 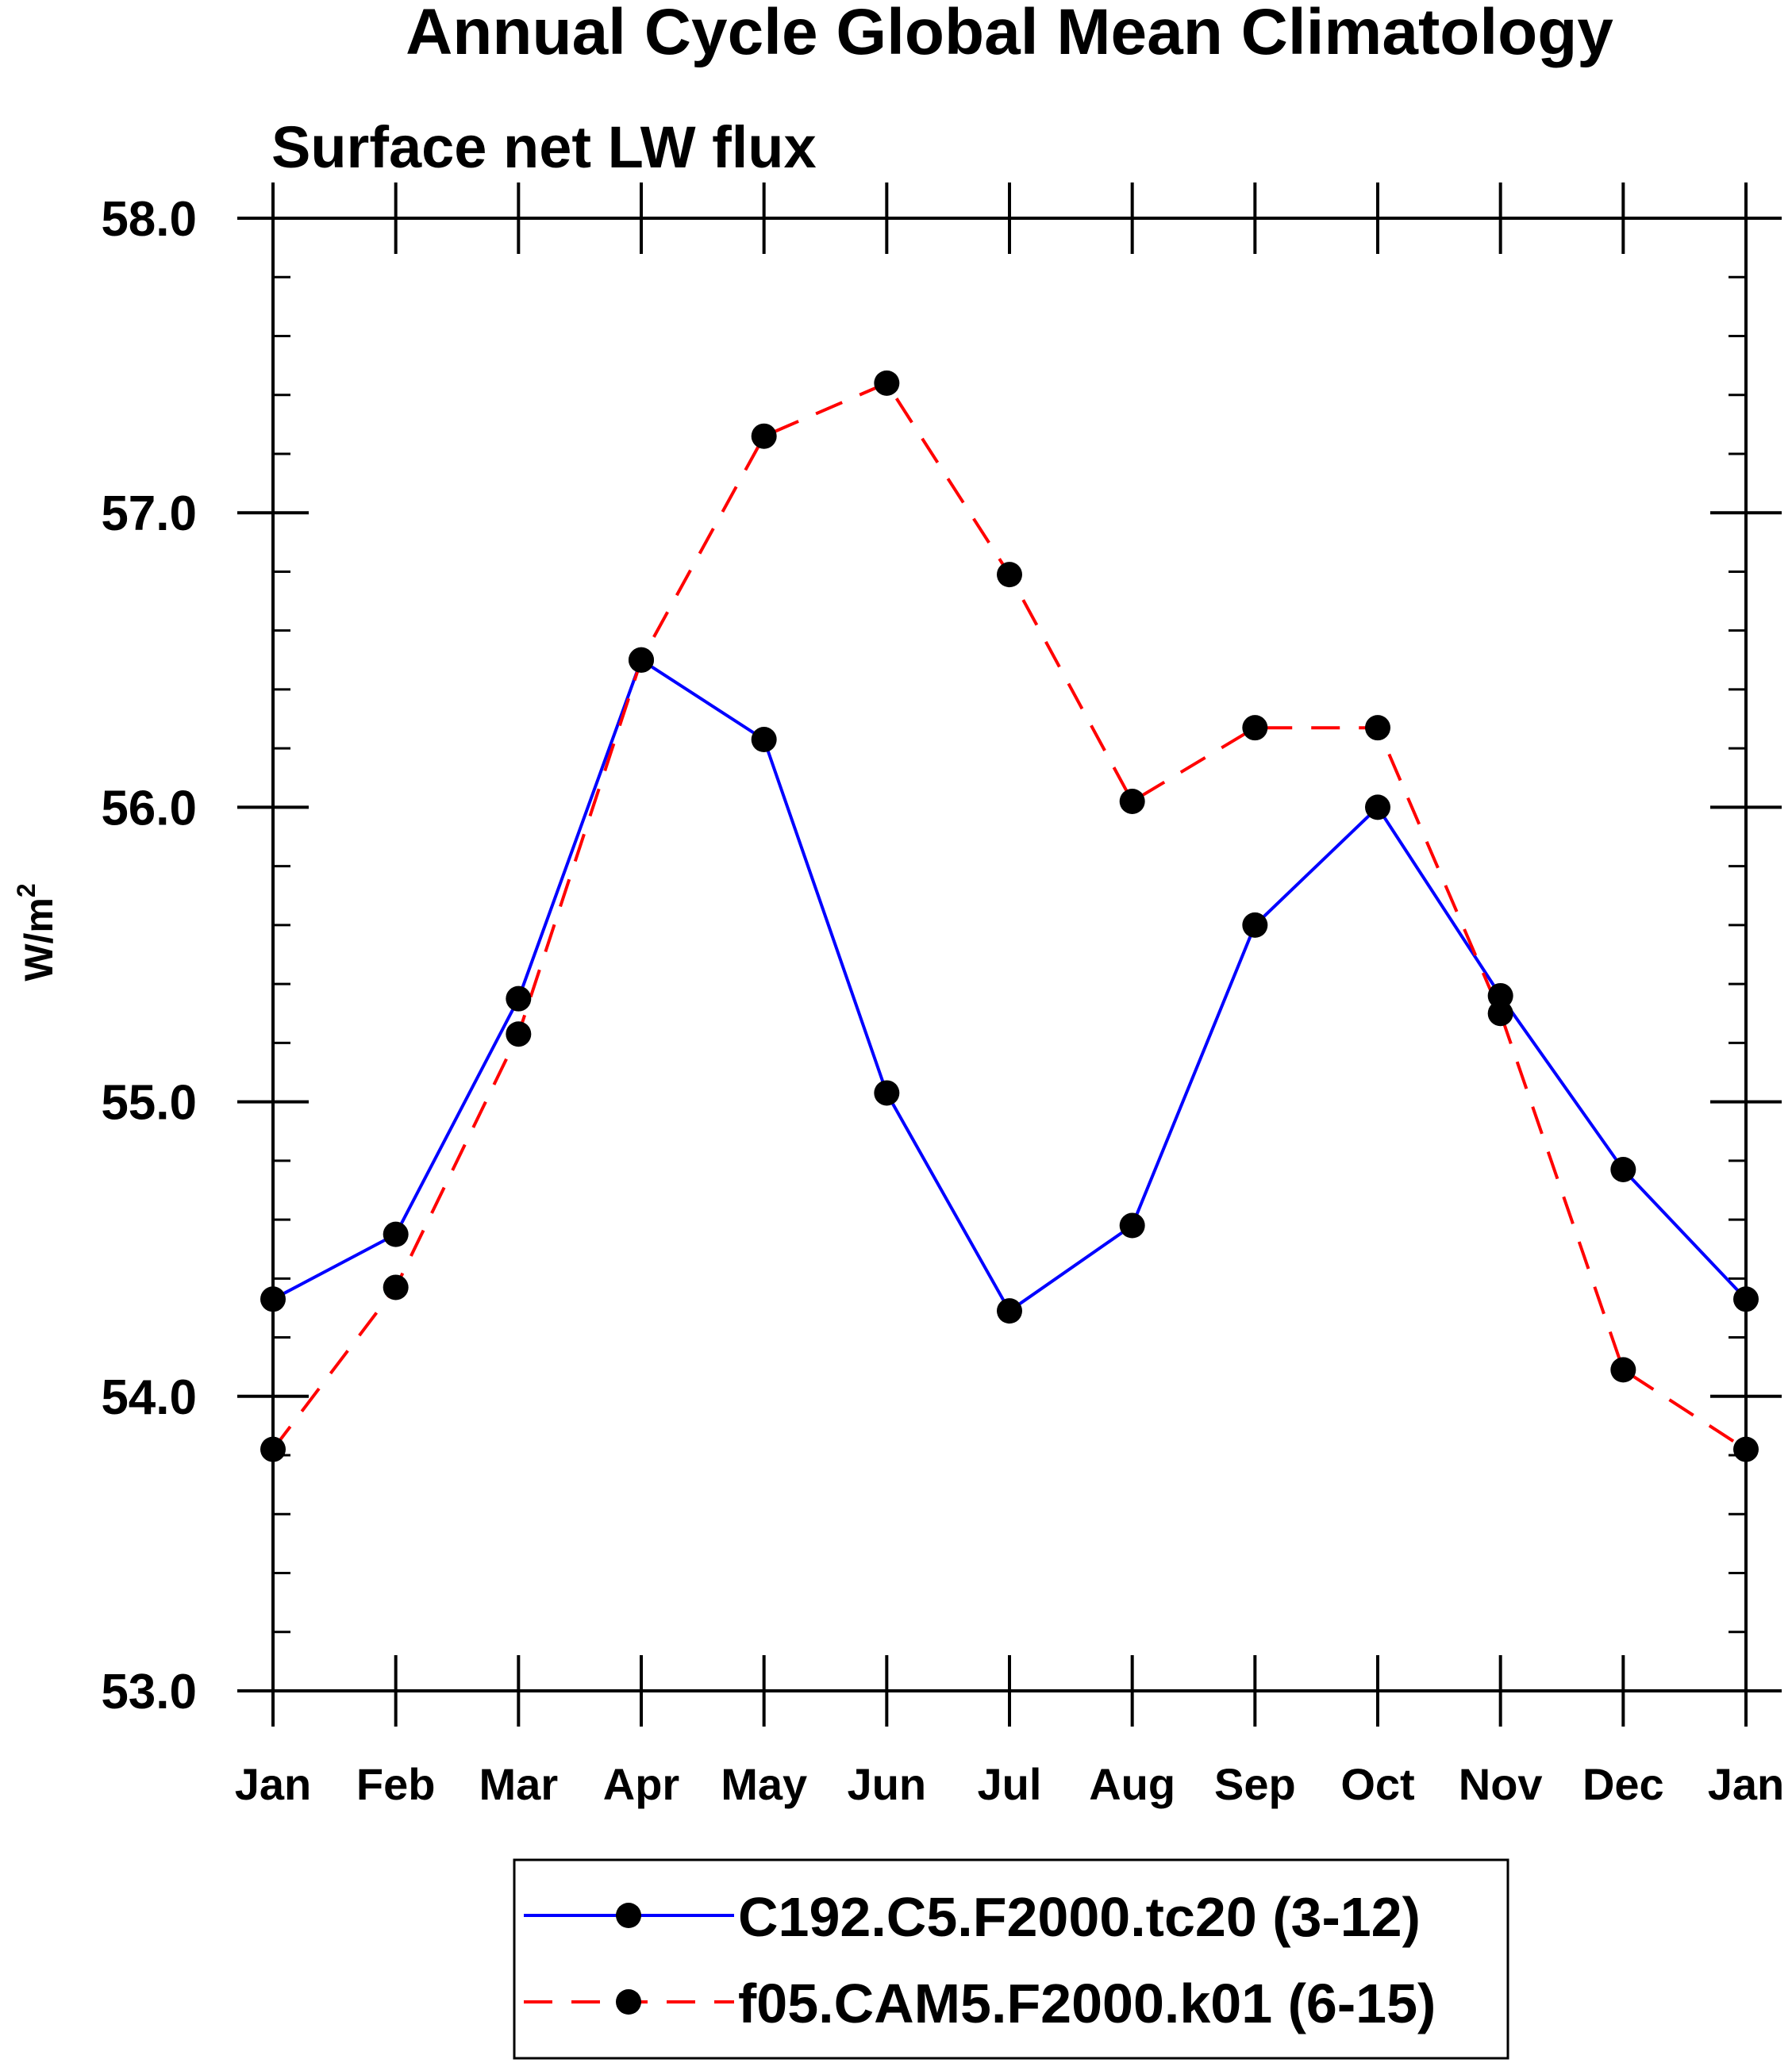 I want to click on chart-title: Annual Cycle Global Mean Climatology, so click(x=1009, y=34).